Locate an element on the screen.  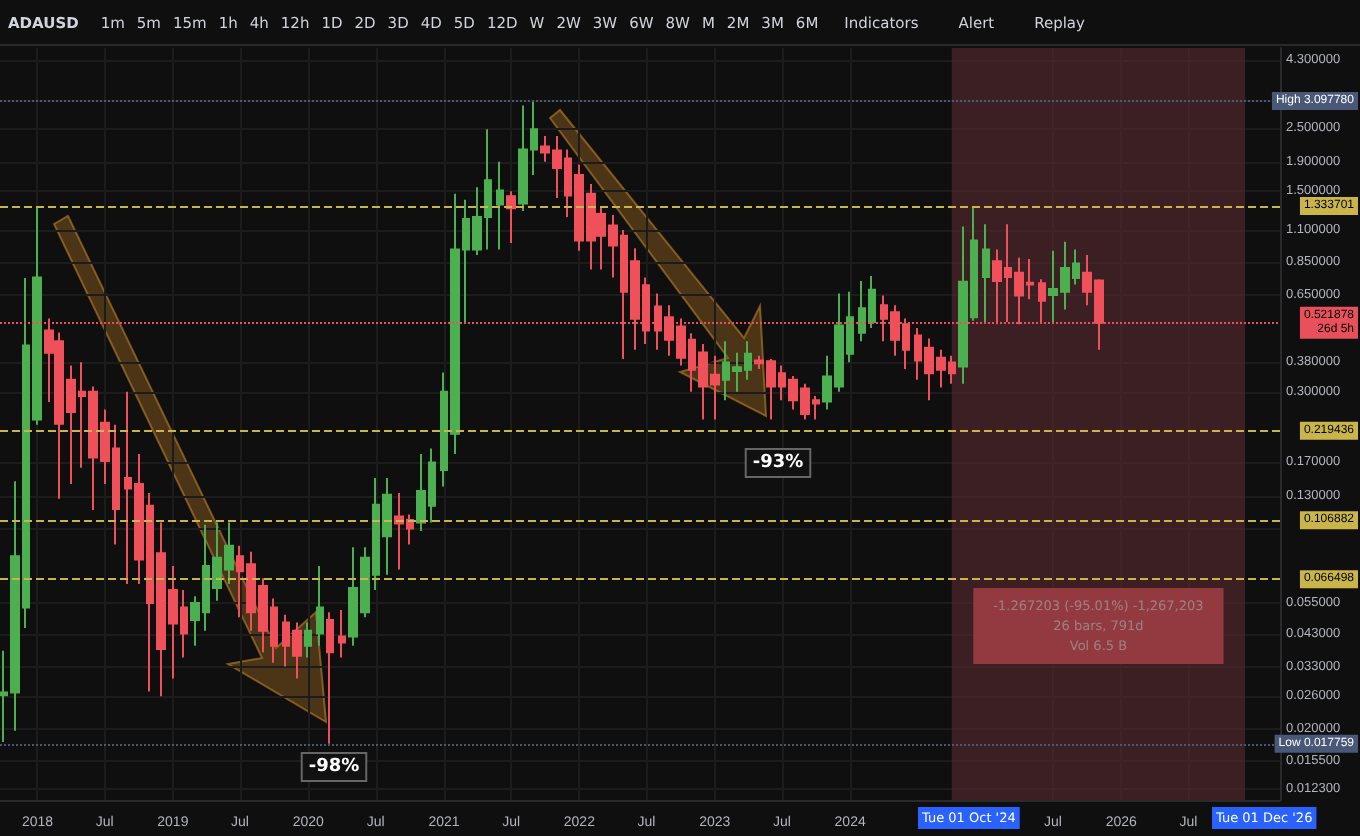
annotation: -98% is located at coordinates (334, 767).